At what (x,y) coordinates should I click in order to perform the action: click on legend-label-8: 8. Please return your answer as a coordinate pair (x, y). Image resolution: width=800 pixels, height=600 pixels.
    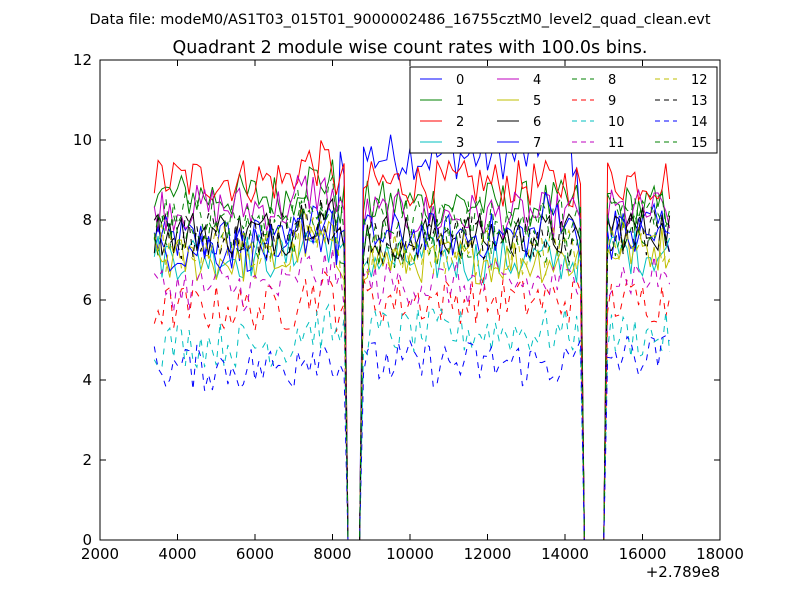
    Looking at the image, I should click on (612, 80).